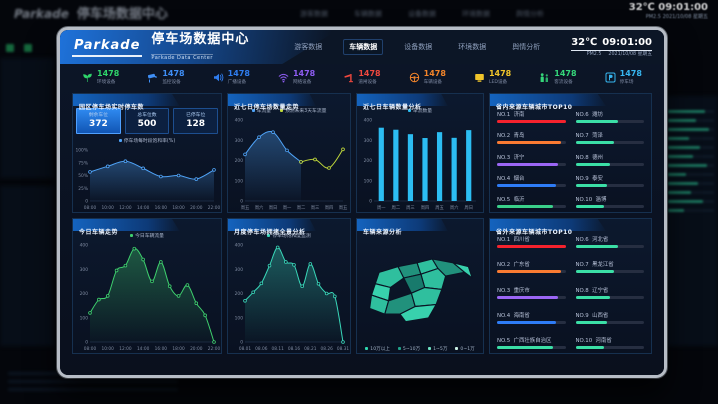 Image resolution: width=718 pixels, height=404 pixels. Describe the element at coordinates (531, 317) in the screenshot. I see `rank-row: NO.4 海南省` at that location.